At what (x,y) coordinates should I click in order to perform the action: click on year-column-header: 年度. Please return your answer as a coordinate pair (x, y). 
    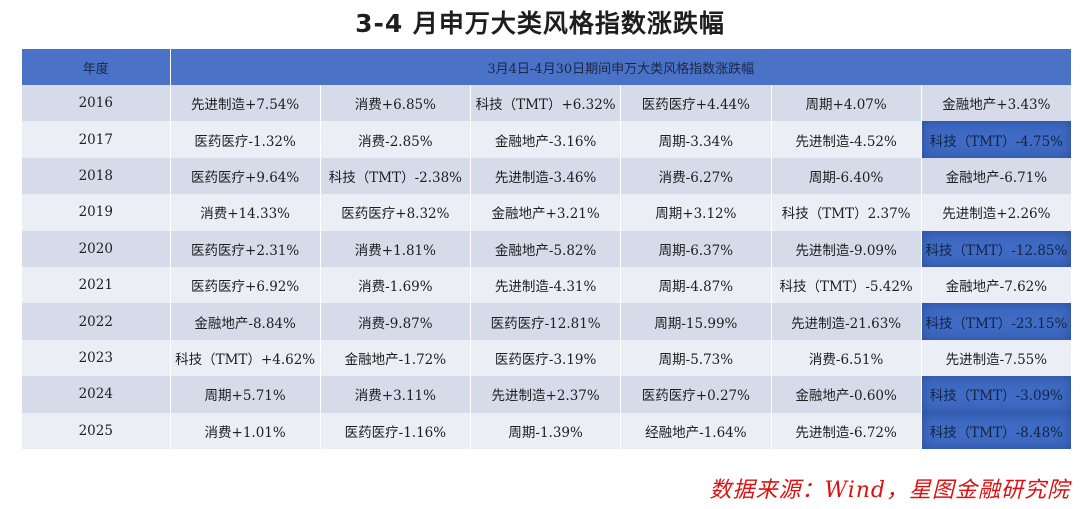
    Looking at the image, I should click on (96, 67).